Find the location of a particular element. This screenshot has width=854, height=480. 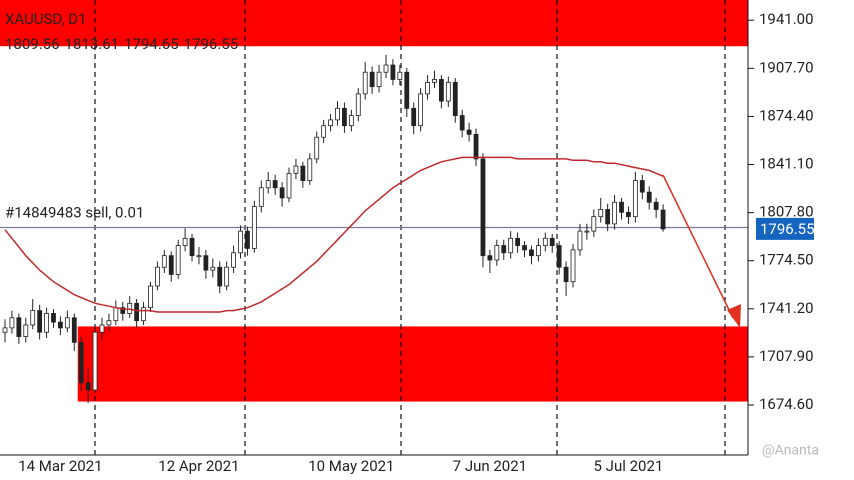

y-tick-label: 1707.90 is located at coordinates (786, 356).